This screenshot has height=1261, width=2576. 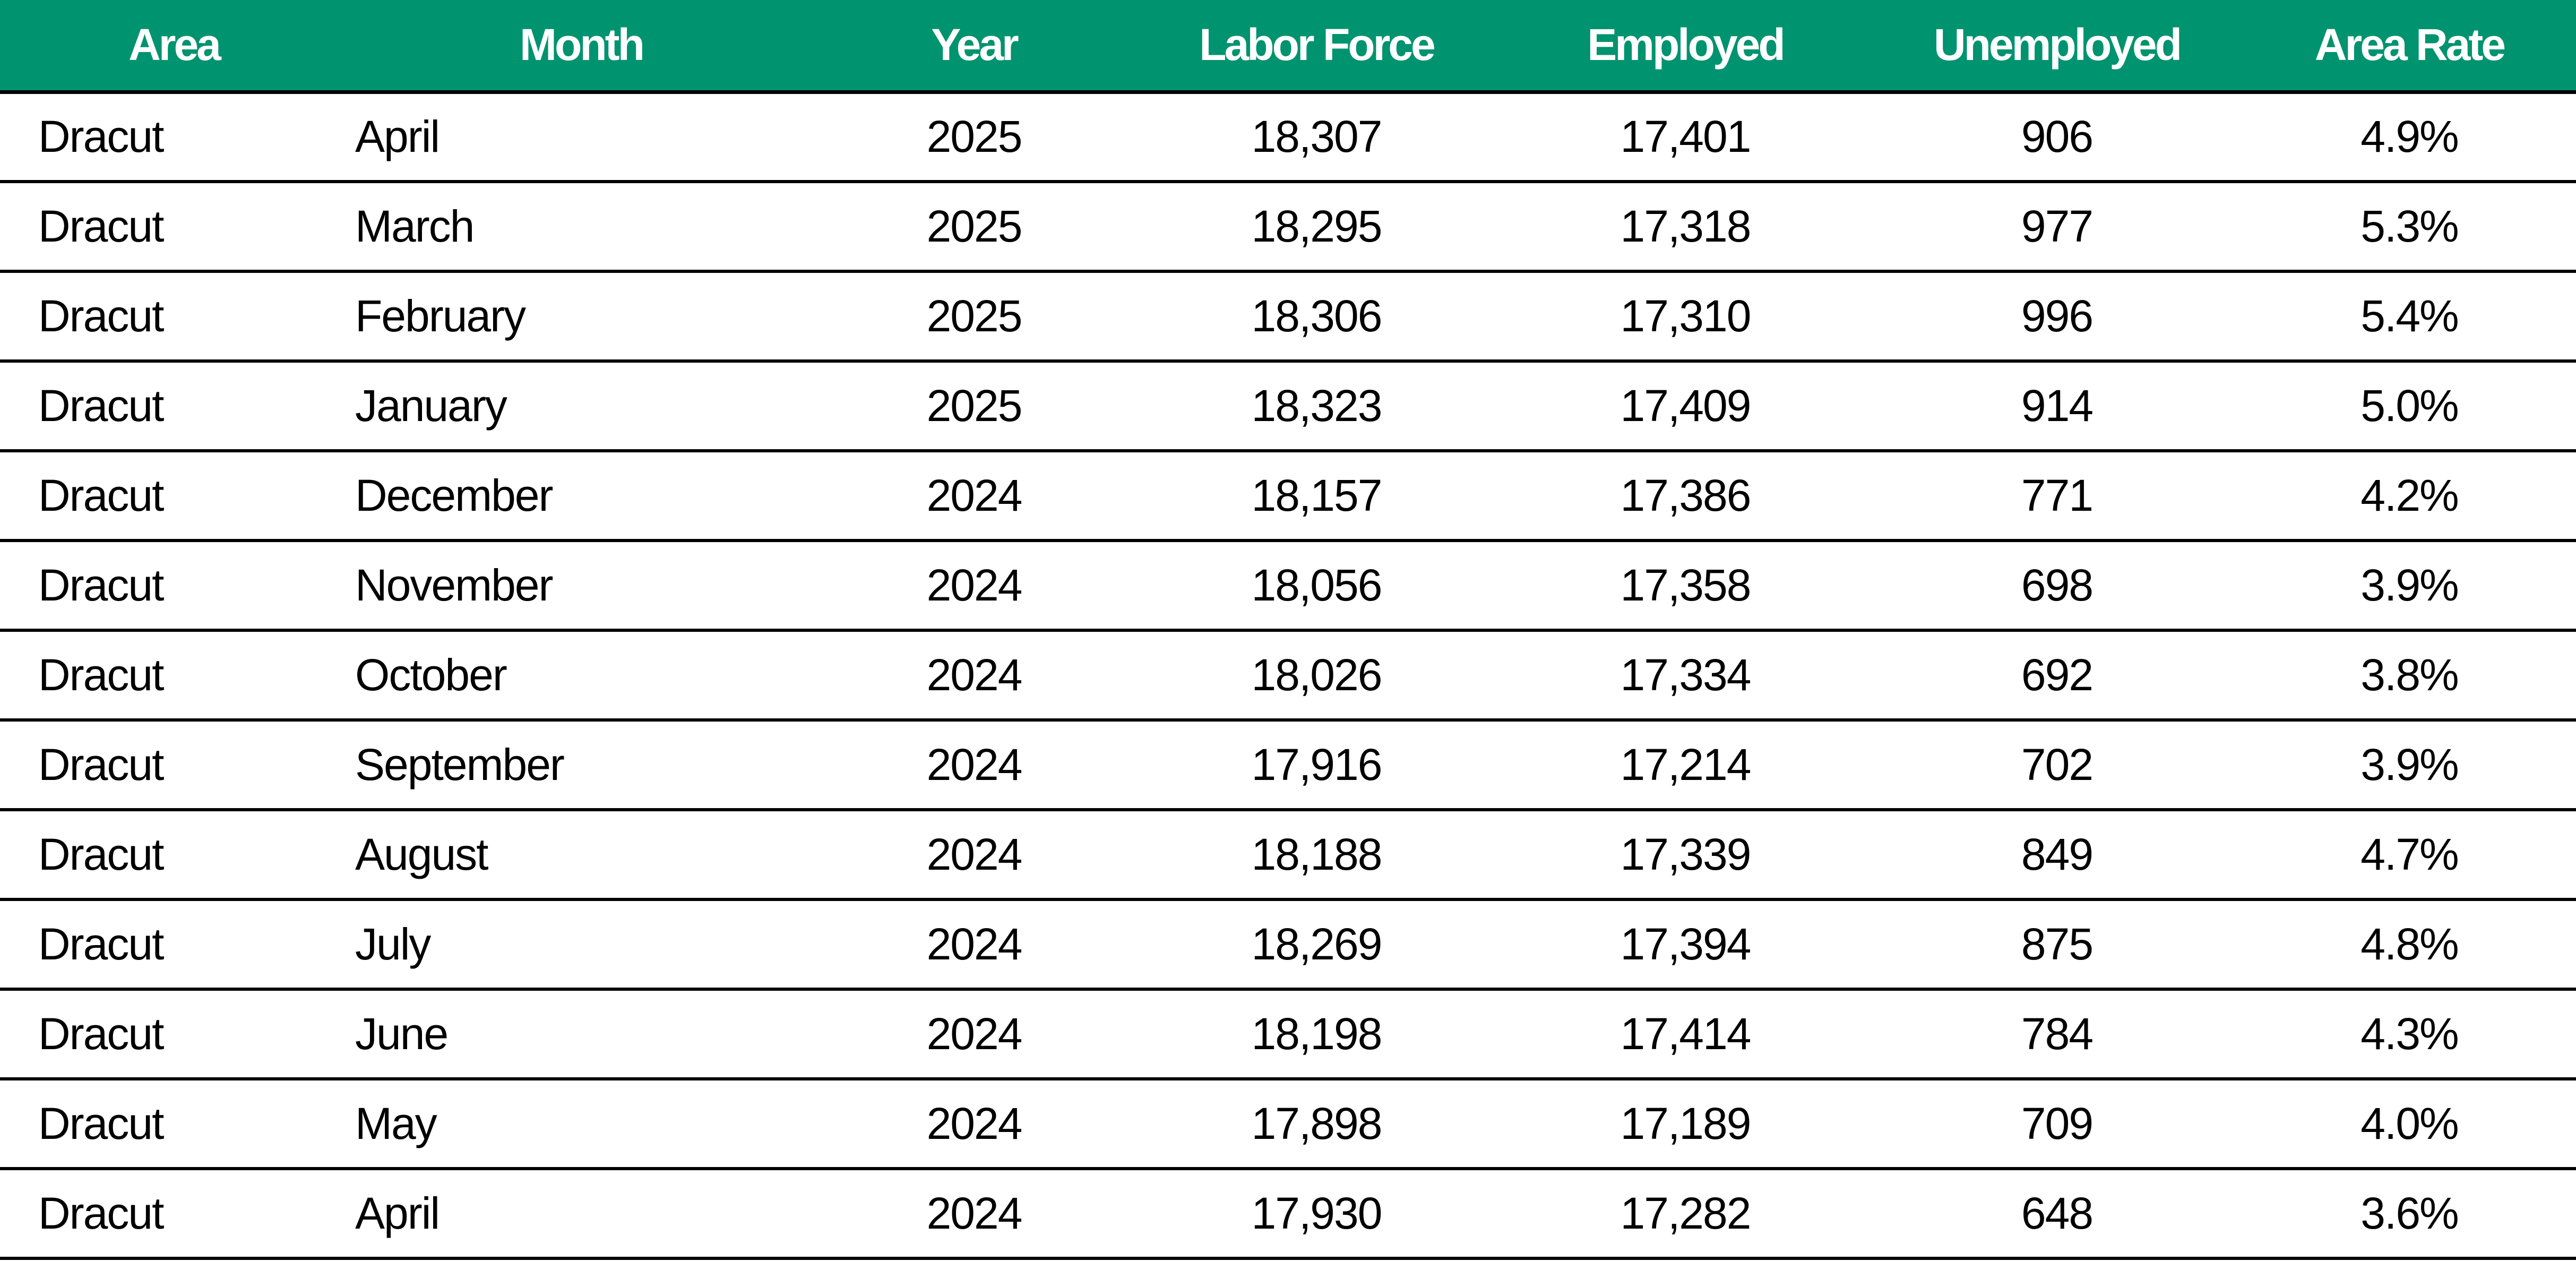 I want to click on cell-employed: 17,414, so click(x=1685, y=1034).